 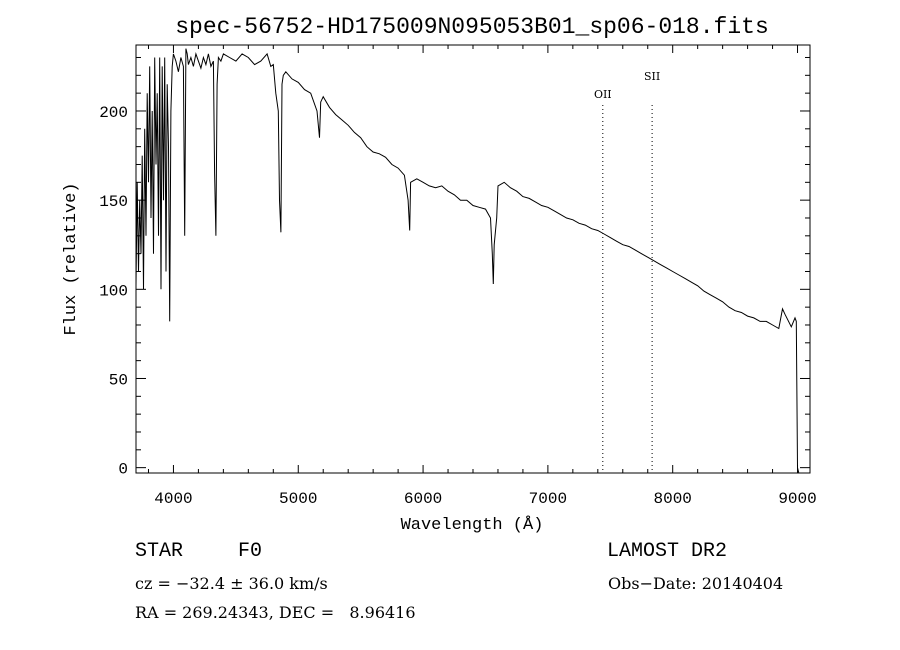 I want to click on coordinates: RA = 269.24343, DEC = 8.96416, so click(x=275, y=612).